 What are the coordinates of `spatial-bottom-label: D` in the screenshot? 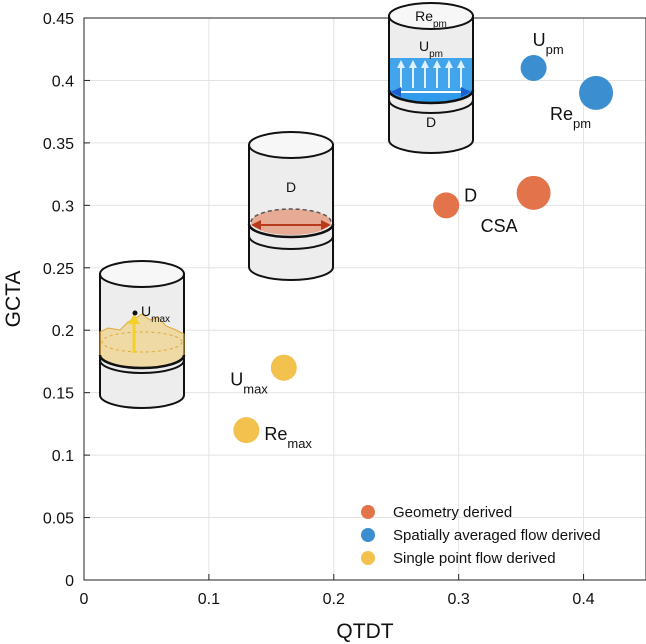 It's located at (431, 122).